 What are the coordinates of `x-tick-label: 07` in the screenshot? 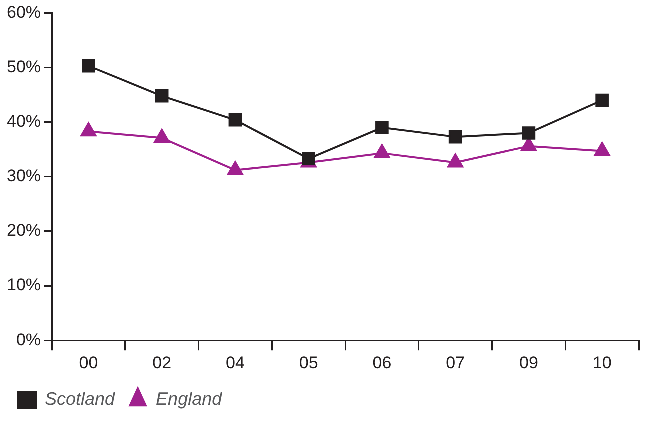 It's located at (456, 362).